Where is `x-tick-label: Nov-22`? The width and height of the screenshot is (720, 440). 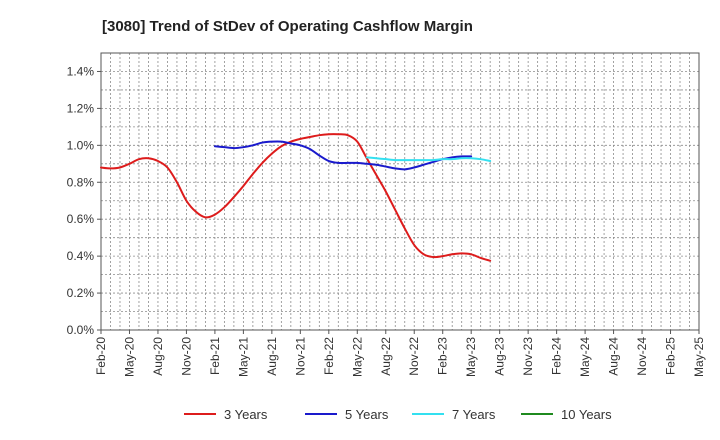 x-tick-label: Nov-22 is located at coordinates (414, 356).